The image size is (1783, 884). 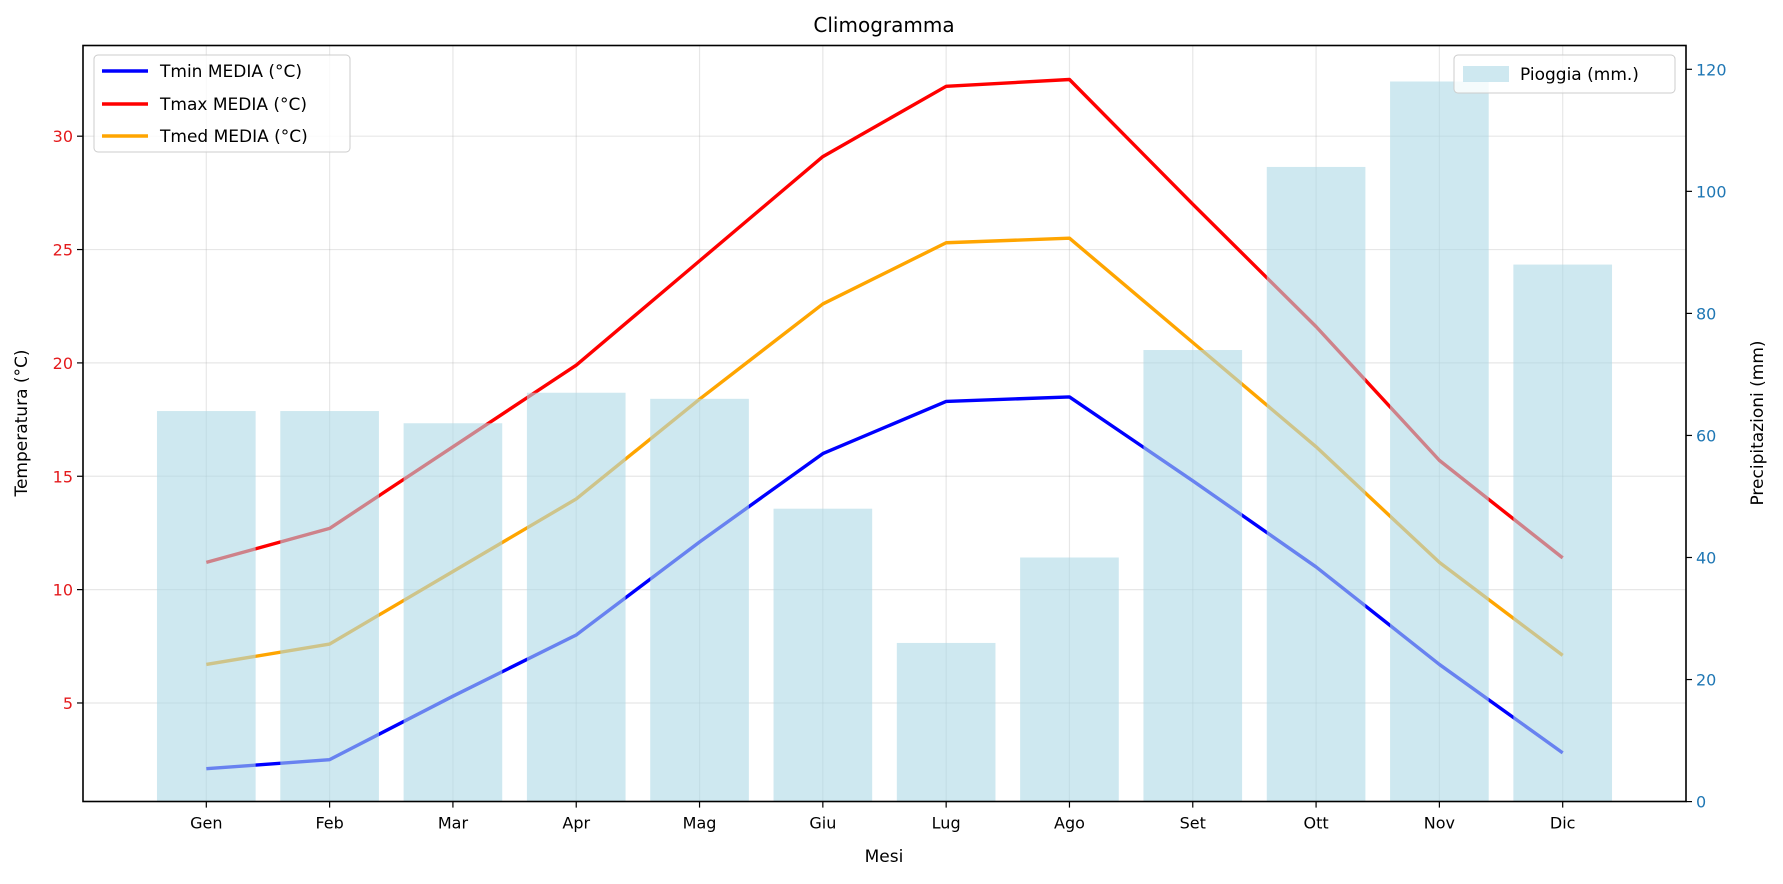 I want to click on rain-bar-lug, so click(x=946, y=722).